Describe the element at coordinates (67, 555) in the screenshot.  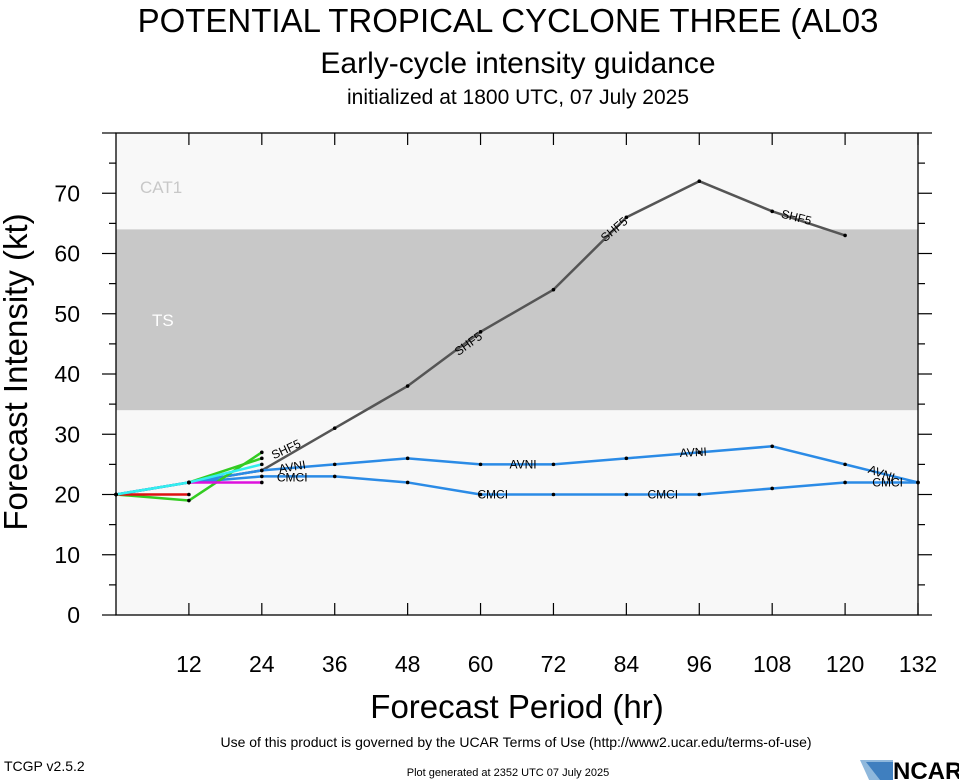
I see `y-tick-label: 10` at that location.